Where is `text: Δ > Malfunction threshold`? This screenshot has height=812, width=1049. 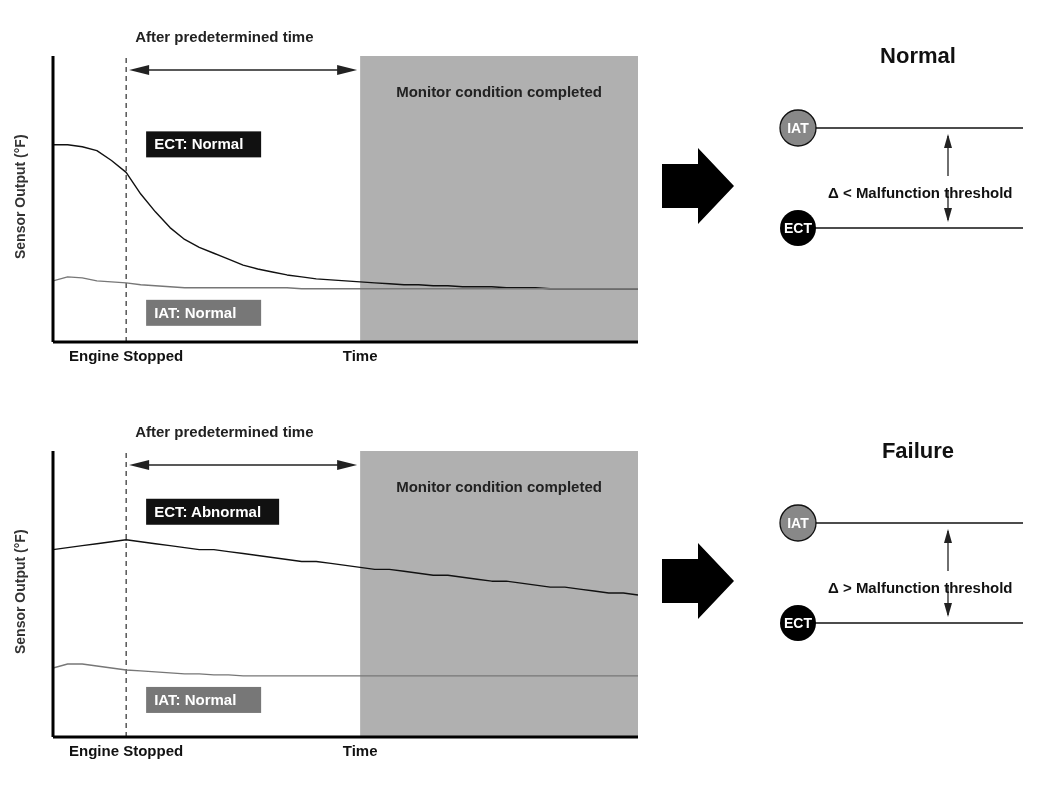 text: Δ > Malfunction threshold is located at coordinates (920, 587).